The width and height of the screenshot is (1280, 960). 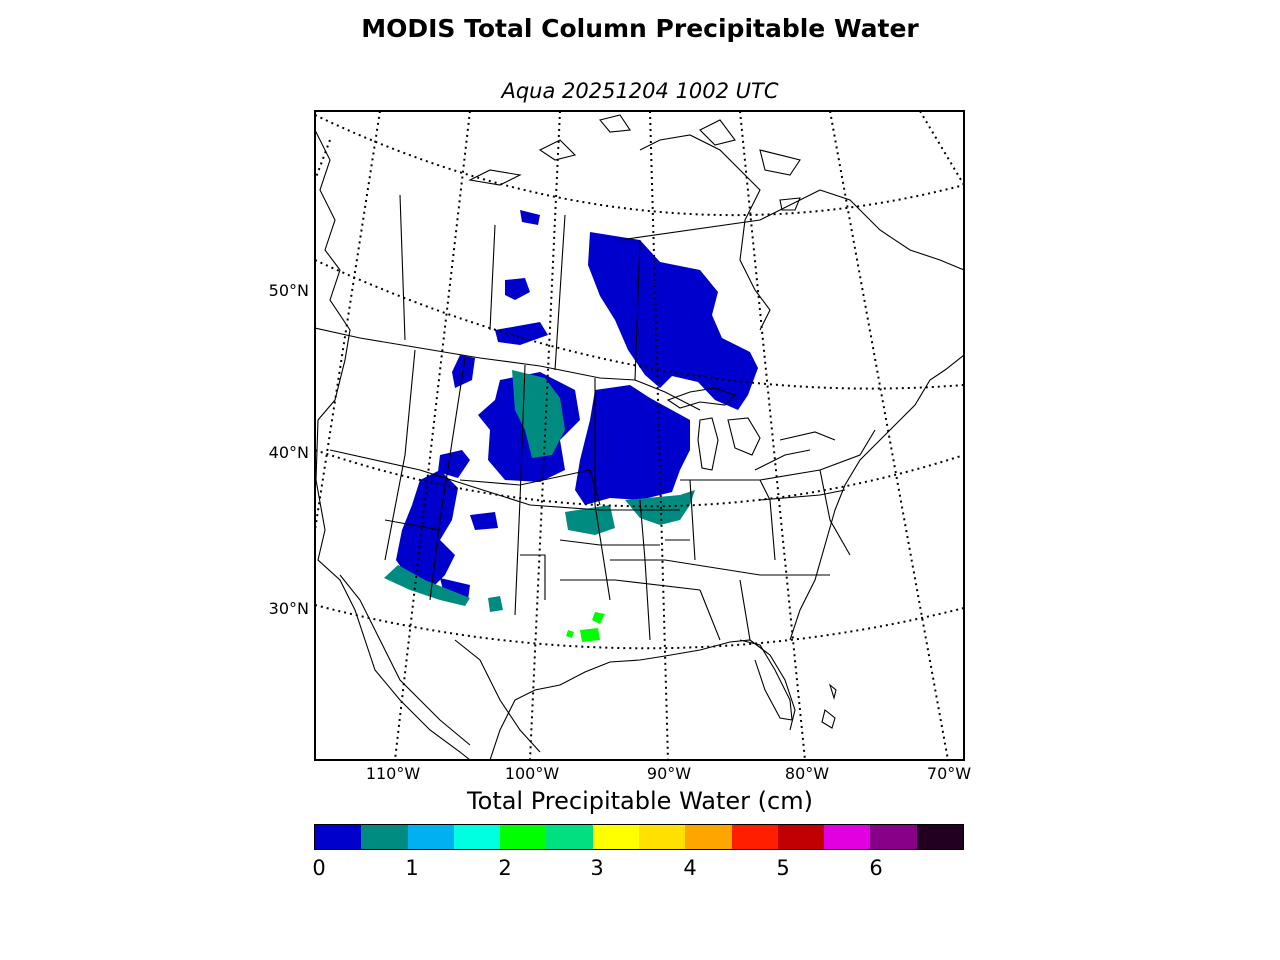 What do you see at coordinates (288, 452) in the screenshot?
I see `lat-label-40: 40°N` at bounding box center [288, 452].